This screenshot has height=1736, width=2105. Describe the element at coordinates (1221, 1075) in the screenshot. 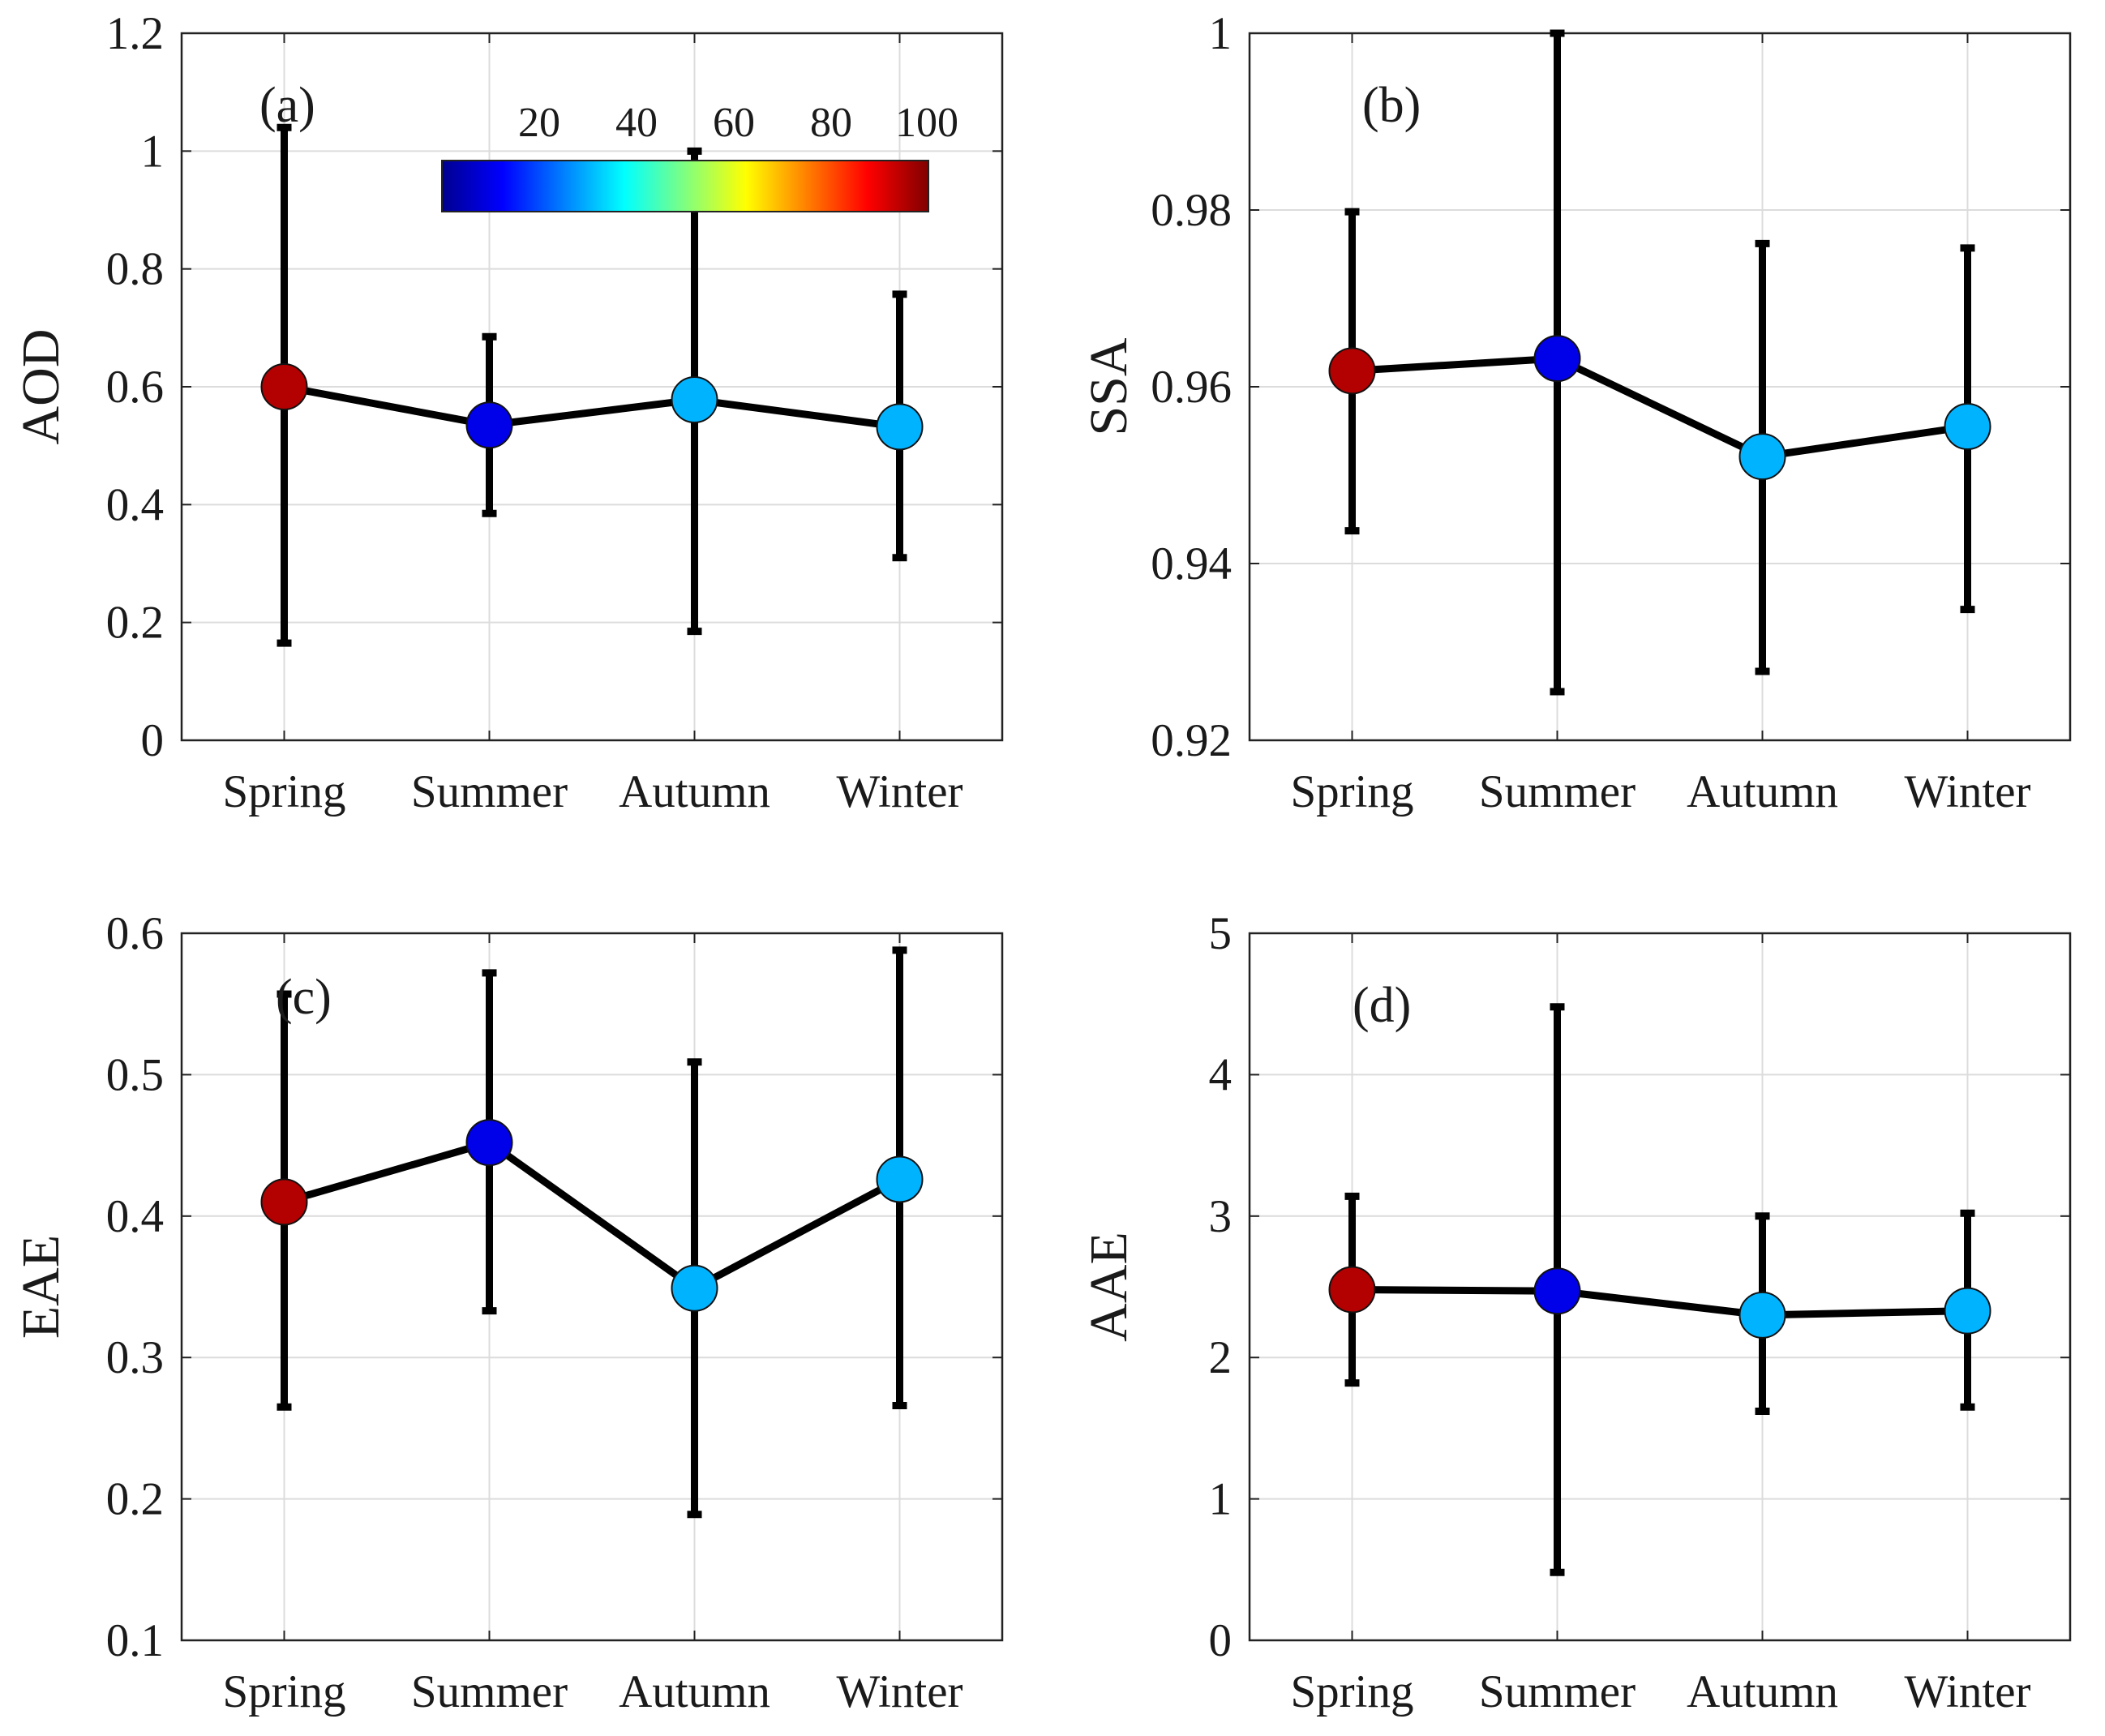

I see `y-tick-label: 4` at that location.